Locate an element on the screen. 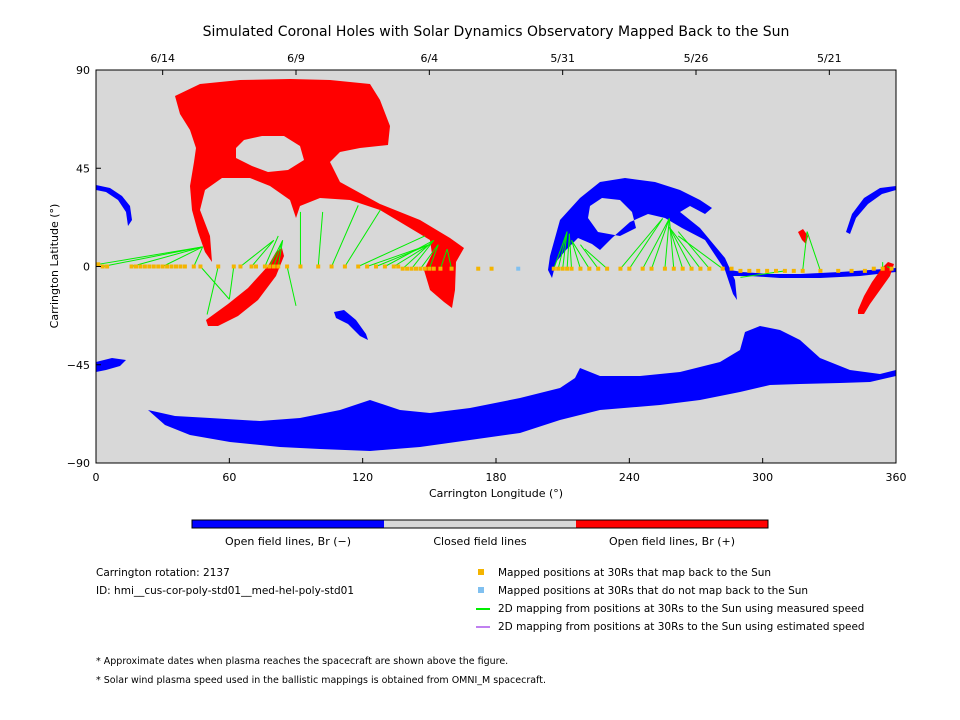 The width and height of the screenshot is (960, 720). blue-middle-hole is located at coordinates (642, 239).